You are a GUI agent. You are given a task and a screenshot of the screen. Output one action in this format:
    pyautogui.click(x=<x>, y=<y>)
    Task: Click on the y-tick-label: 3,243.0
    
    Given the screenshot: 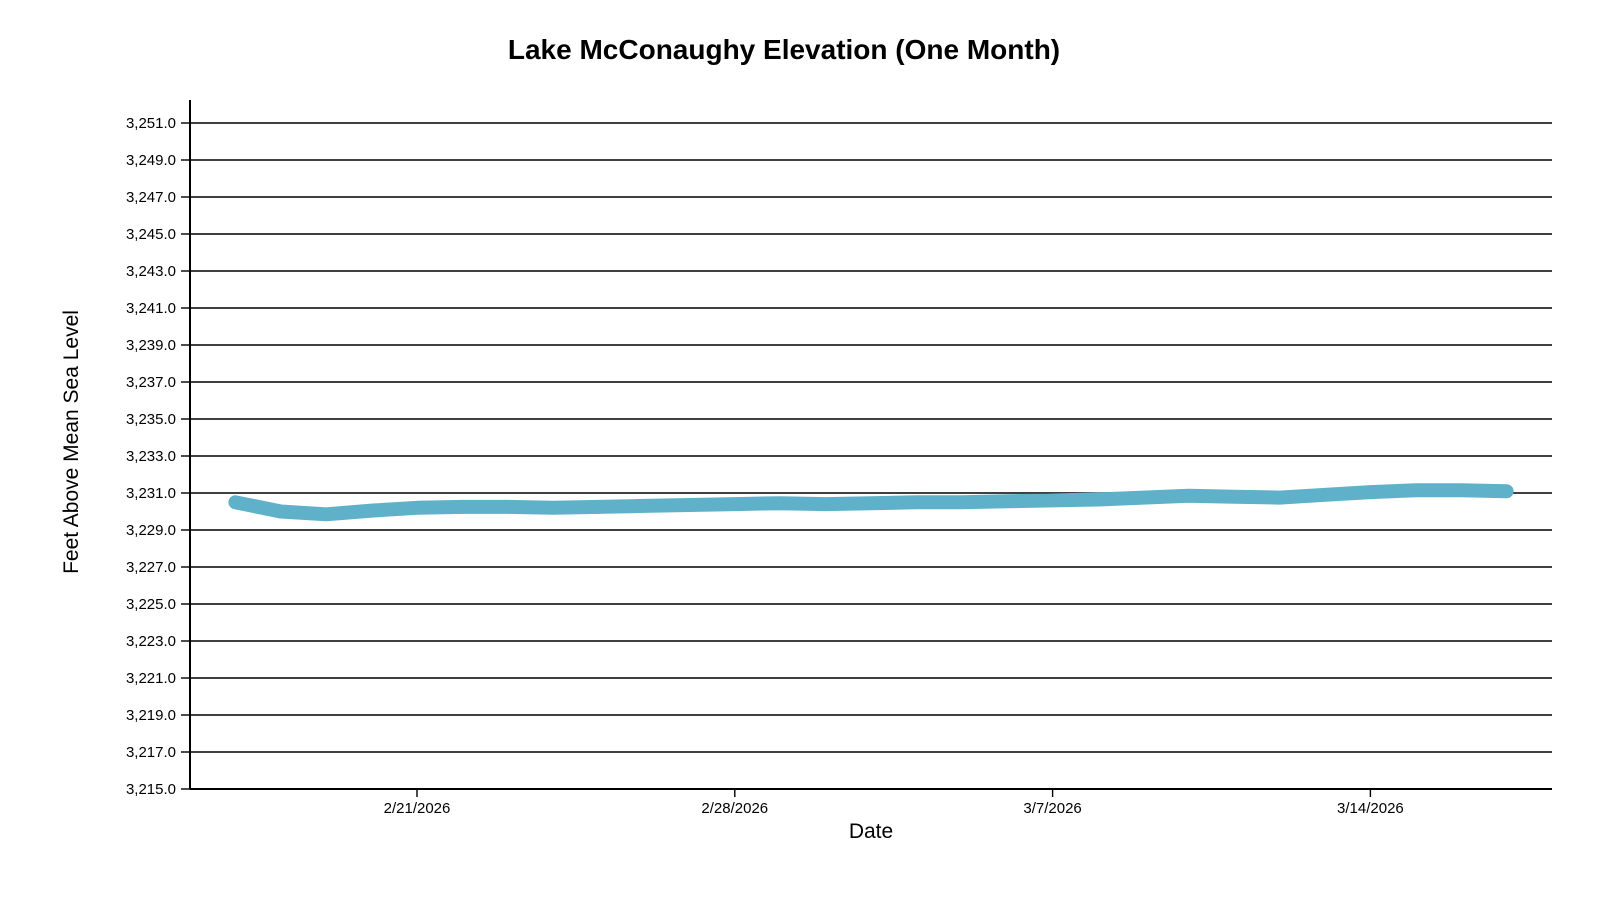 What is the action you would take?
    pyautogui.click(x=151, y=271)
    